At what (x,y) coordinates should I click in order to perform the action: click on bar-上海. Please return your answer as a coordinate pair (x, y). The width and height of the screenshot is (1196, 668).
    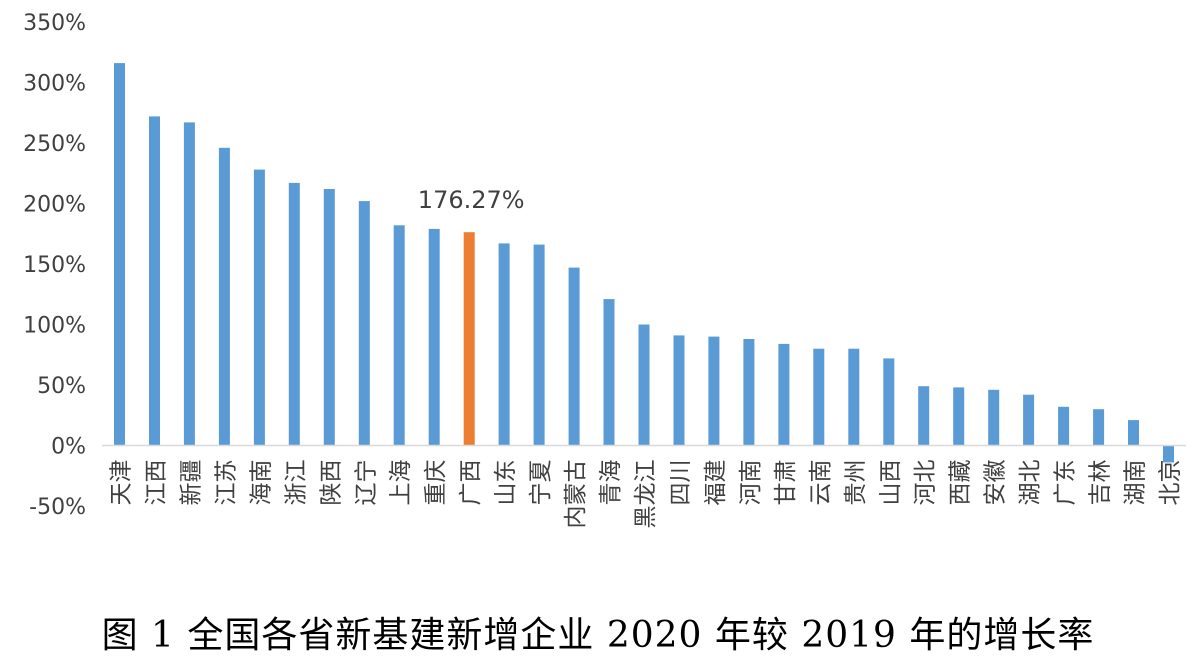
    Looking at the image, I should click on (399, 335).